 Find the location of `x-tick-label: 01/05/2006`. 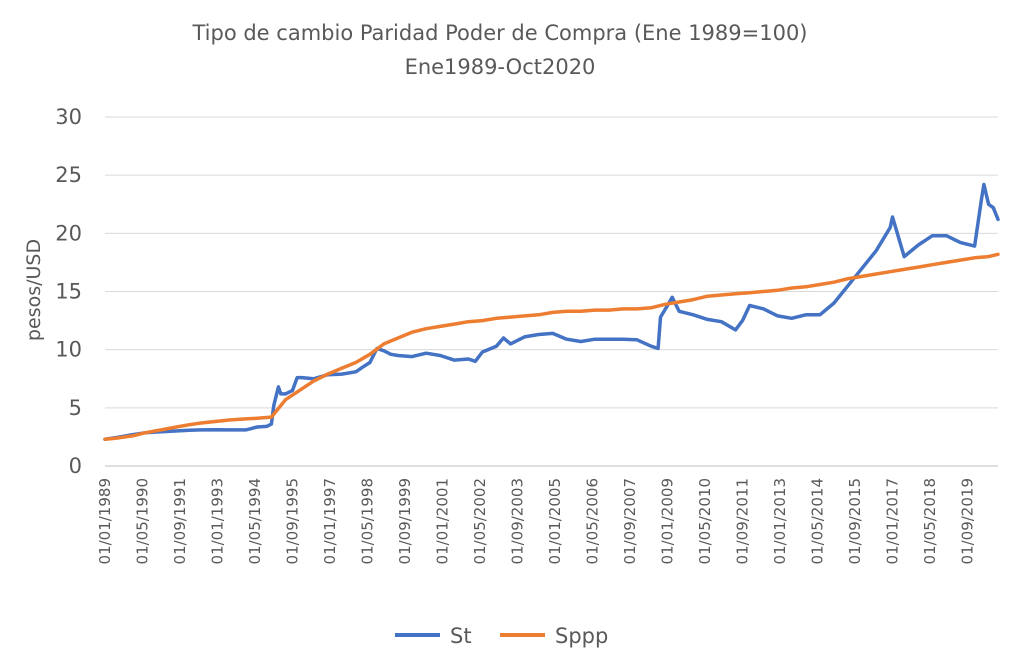

x-tick-label: 01/05/2006 is located at coordinates (593, 521).